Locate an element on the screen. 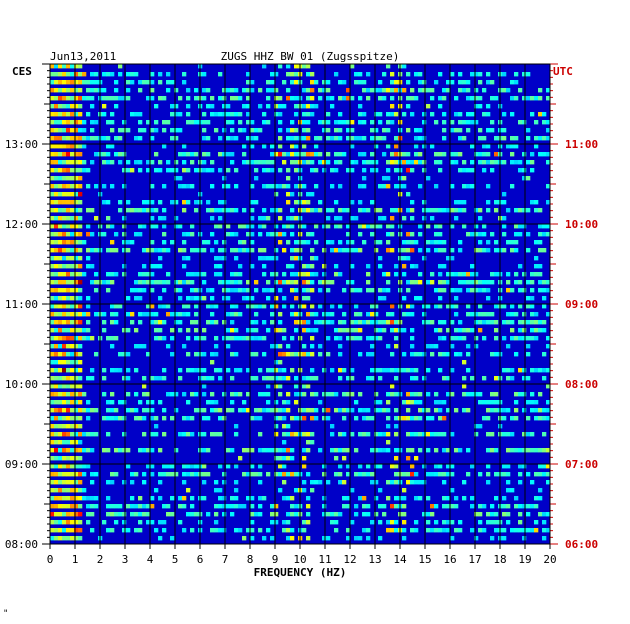 This screenshot has height=624, width=630. x-tick-label: 18 is located at coordinates (499, 559).